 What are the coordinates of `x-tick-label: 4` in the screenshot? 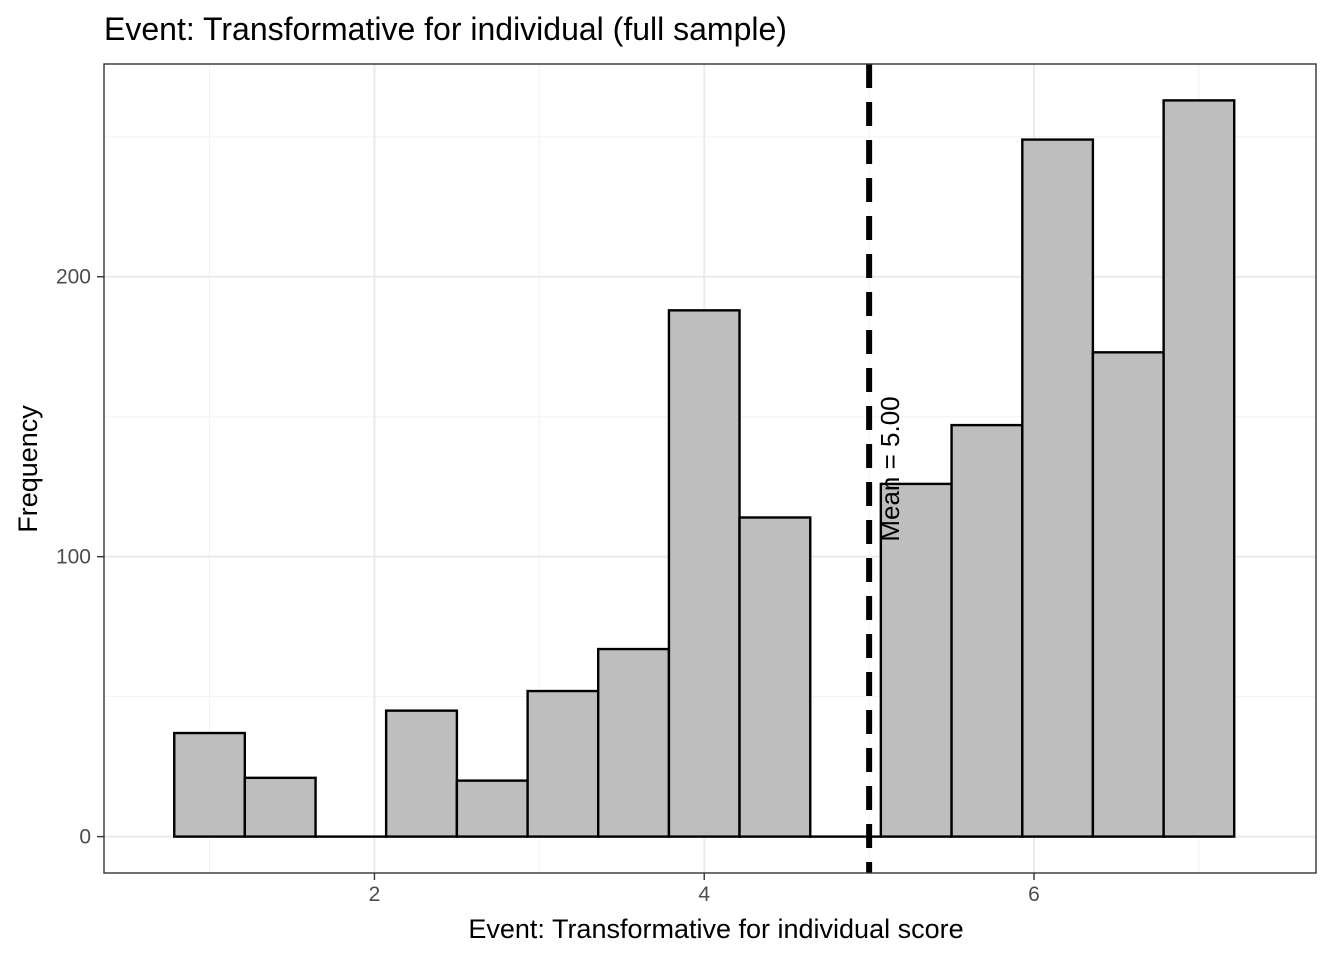 It's located at (704, 894).